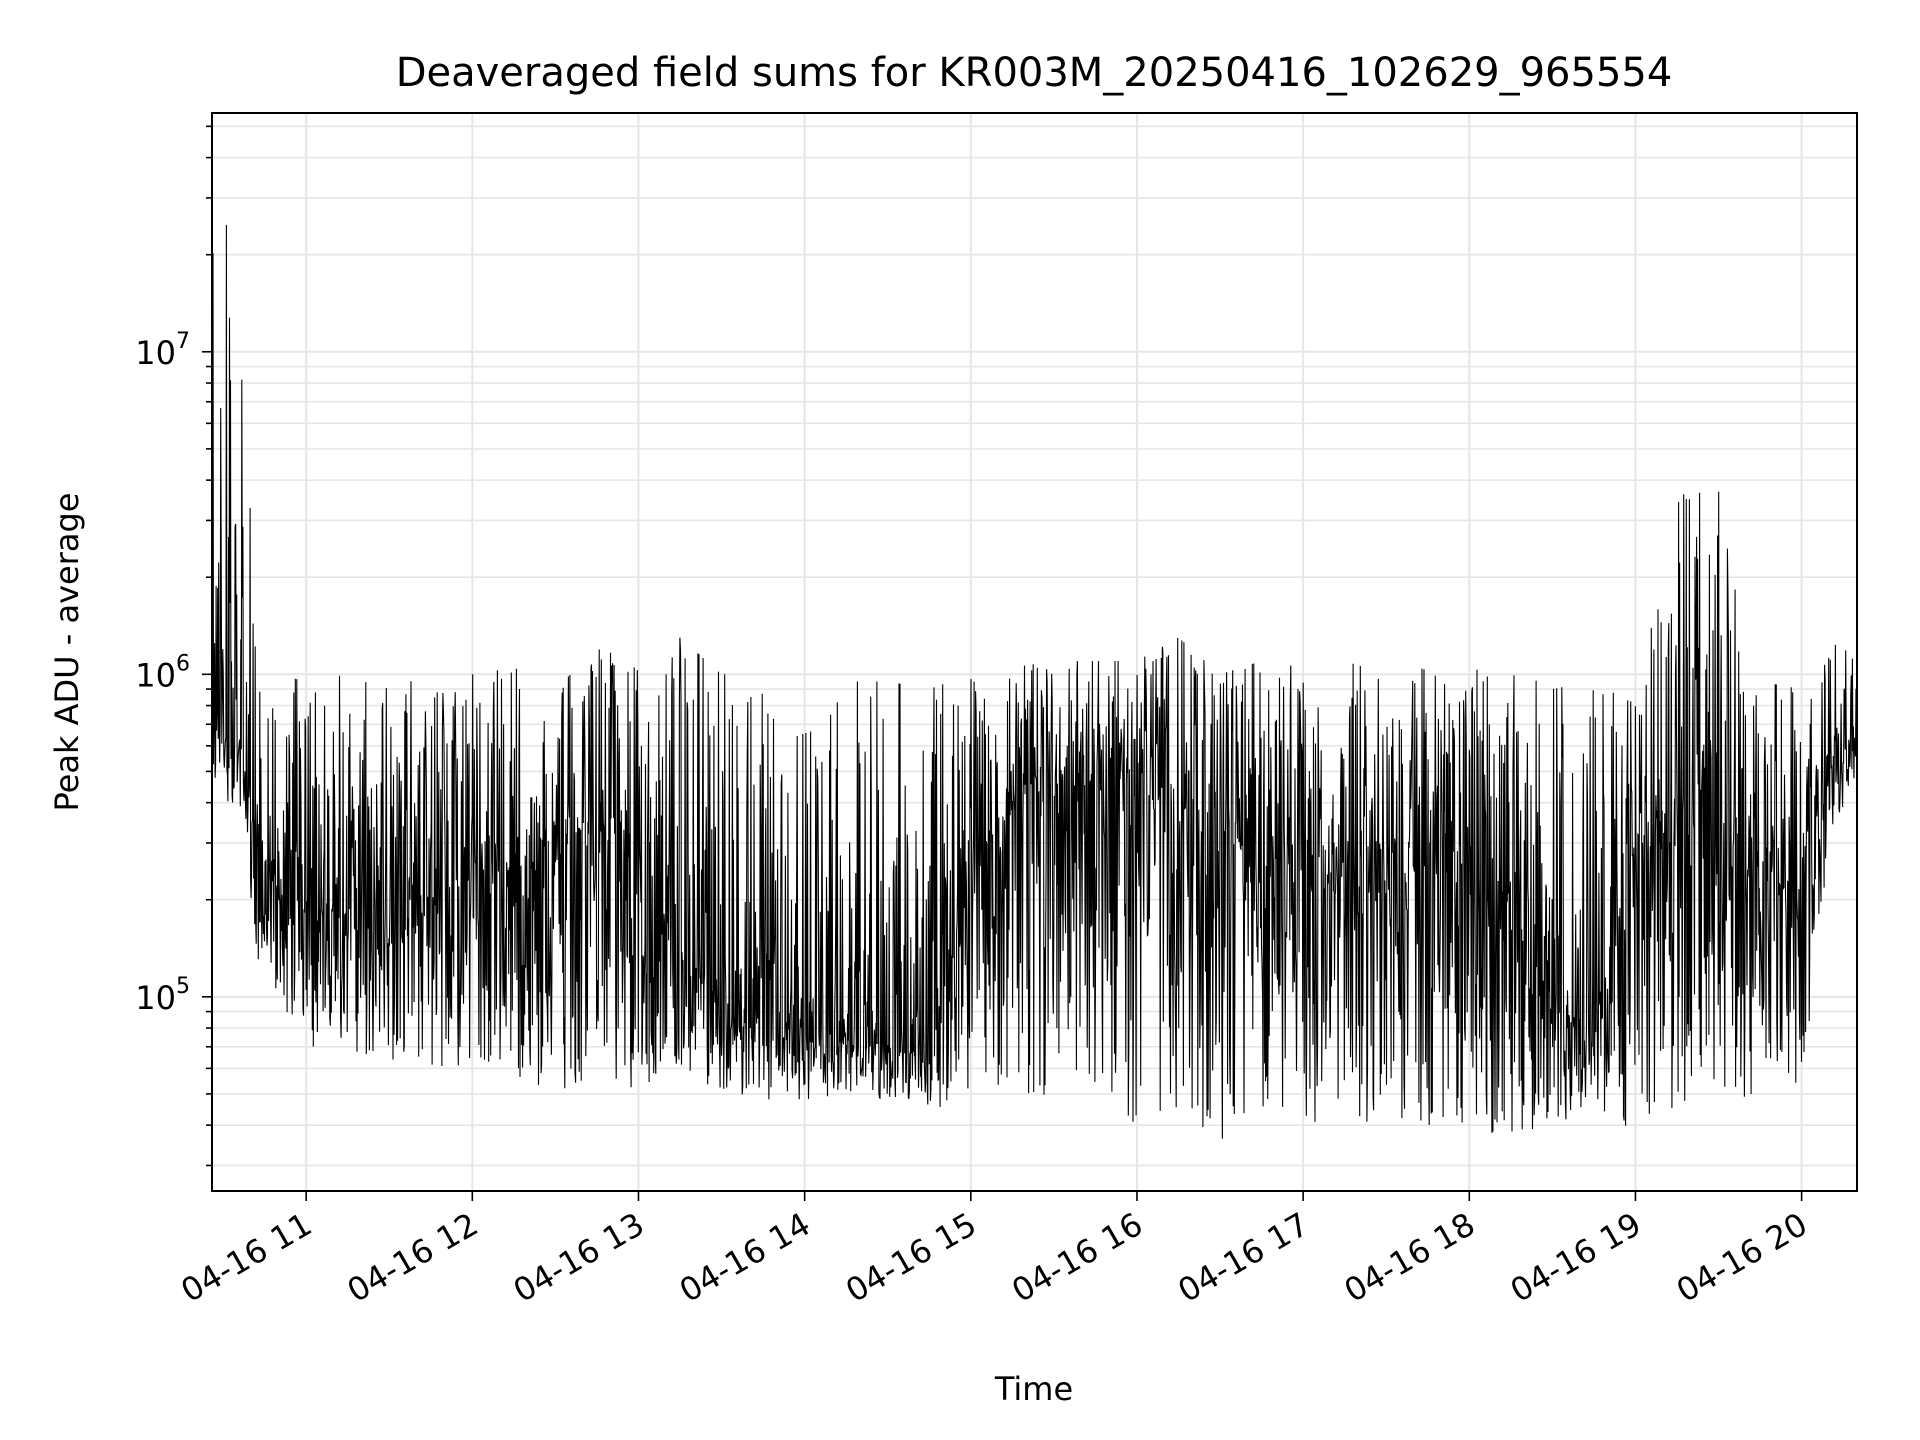  Describe the element at coordinates (162, 995) in the screenshot. I see `y-tick-label: 10⁵` at that location.